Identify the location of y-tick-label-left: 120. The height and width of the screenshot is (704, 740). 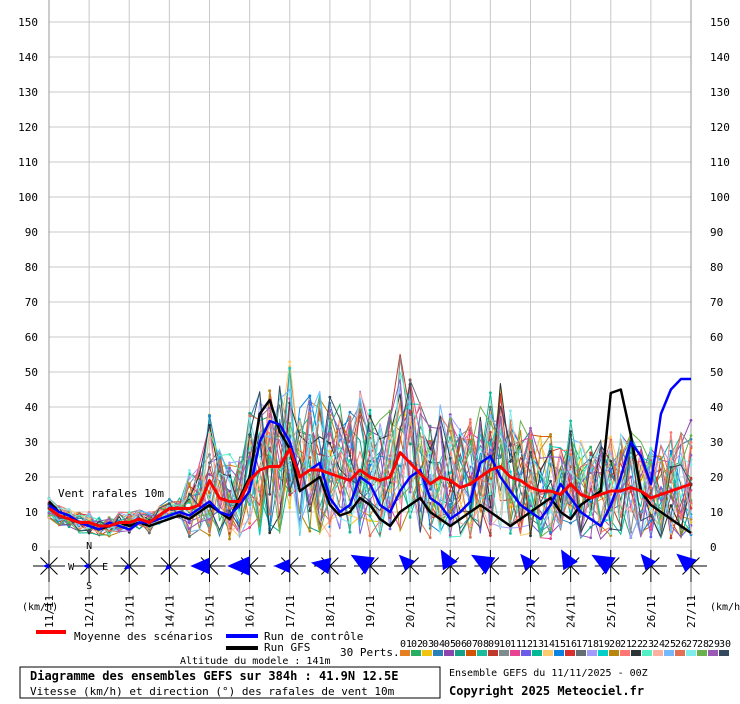
(28, 127).